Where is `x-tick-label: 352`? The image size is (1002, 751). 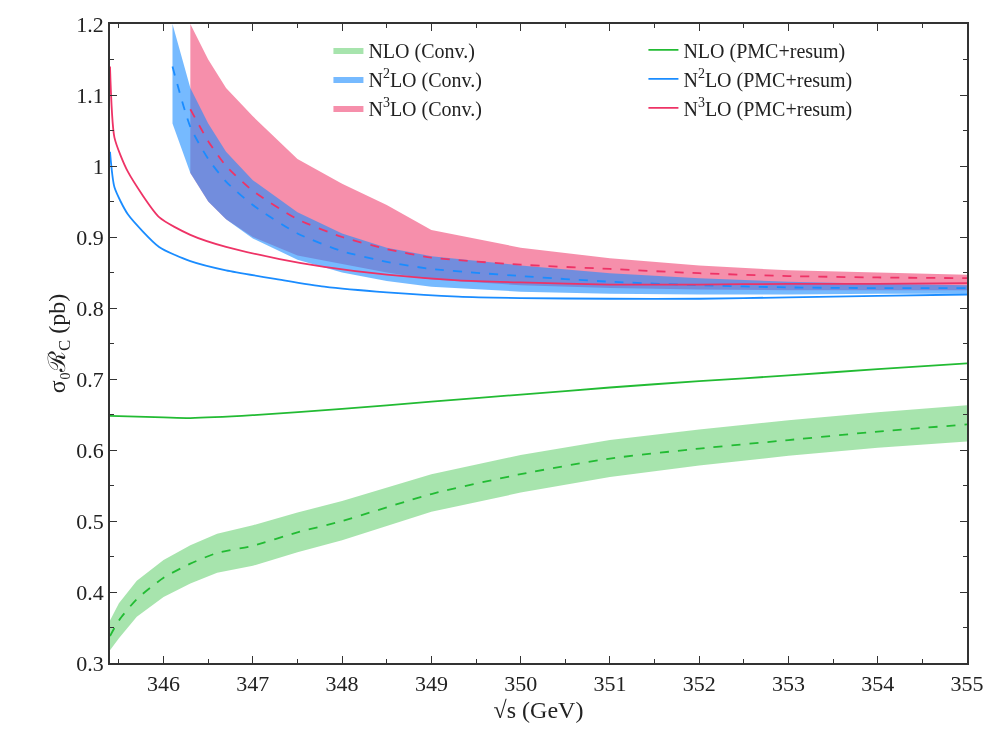 x-tick-label: 352 is located at coordinates (699, 684).